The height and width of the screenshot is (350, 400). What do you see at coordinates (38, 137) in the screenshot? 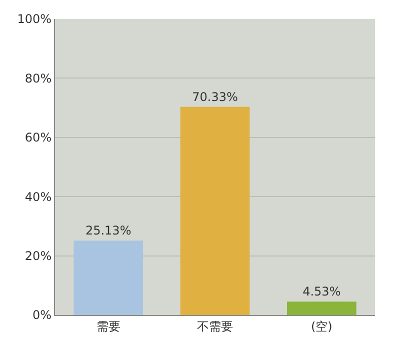
I see `y-tick-label: 60%` at bounding box center [38, 137].